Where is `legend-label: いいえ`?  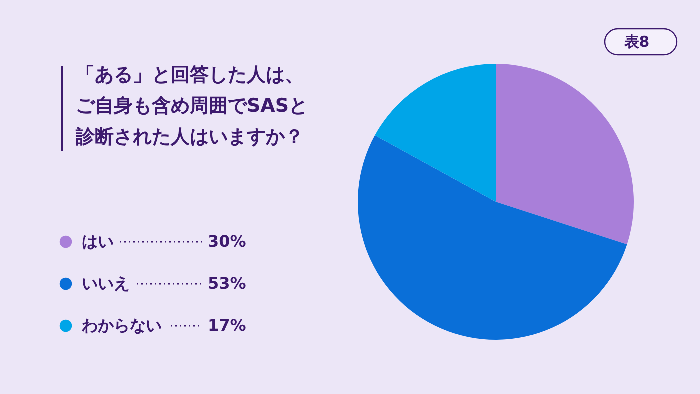 legend-label: いいえ is located at coordinates (106, 283).